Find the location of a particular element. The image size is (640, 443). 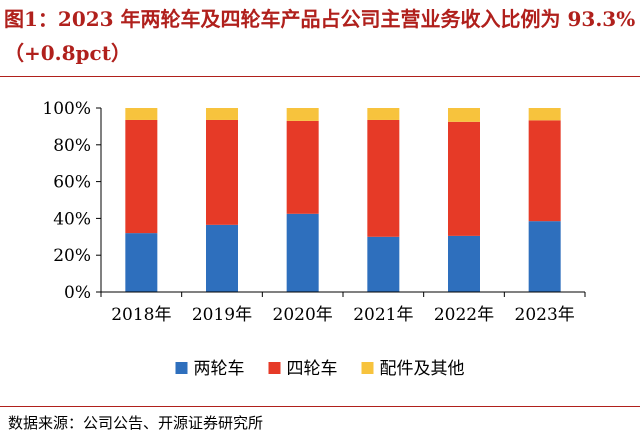

y-axis: 0% 20% 40% 60% 80% 100% is located at coordinates (72, 201).